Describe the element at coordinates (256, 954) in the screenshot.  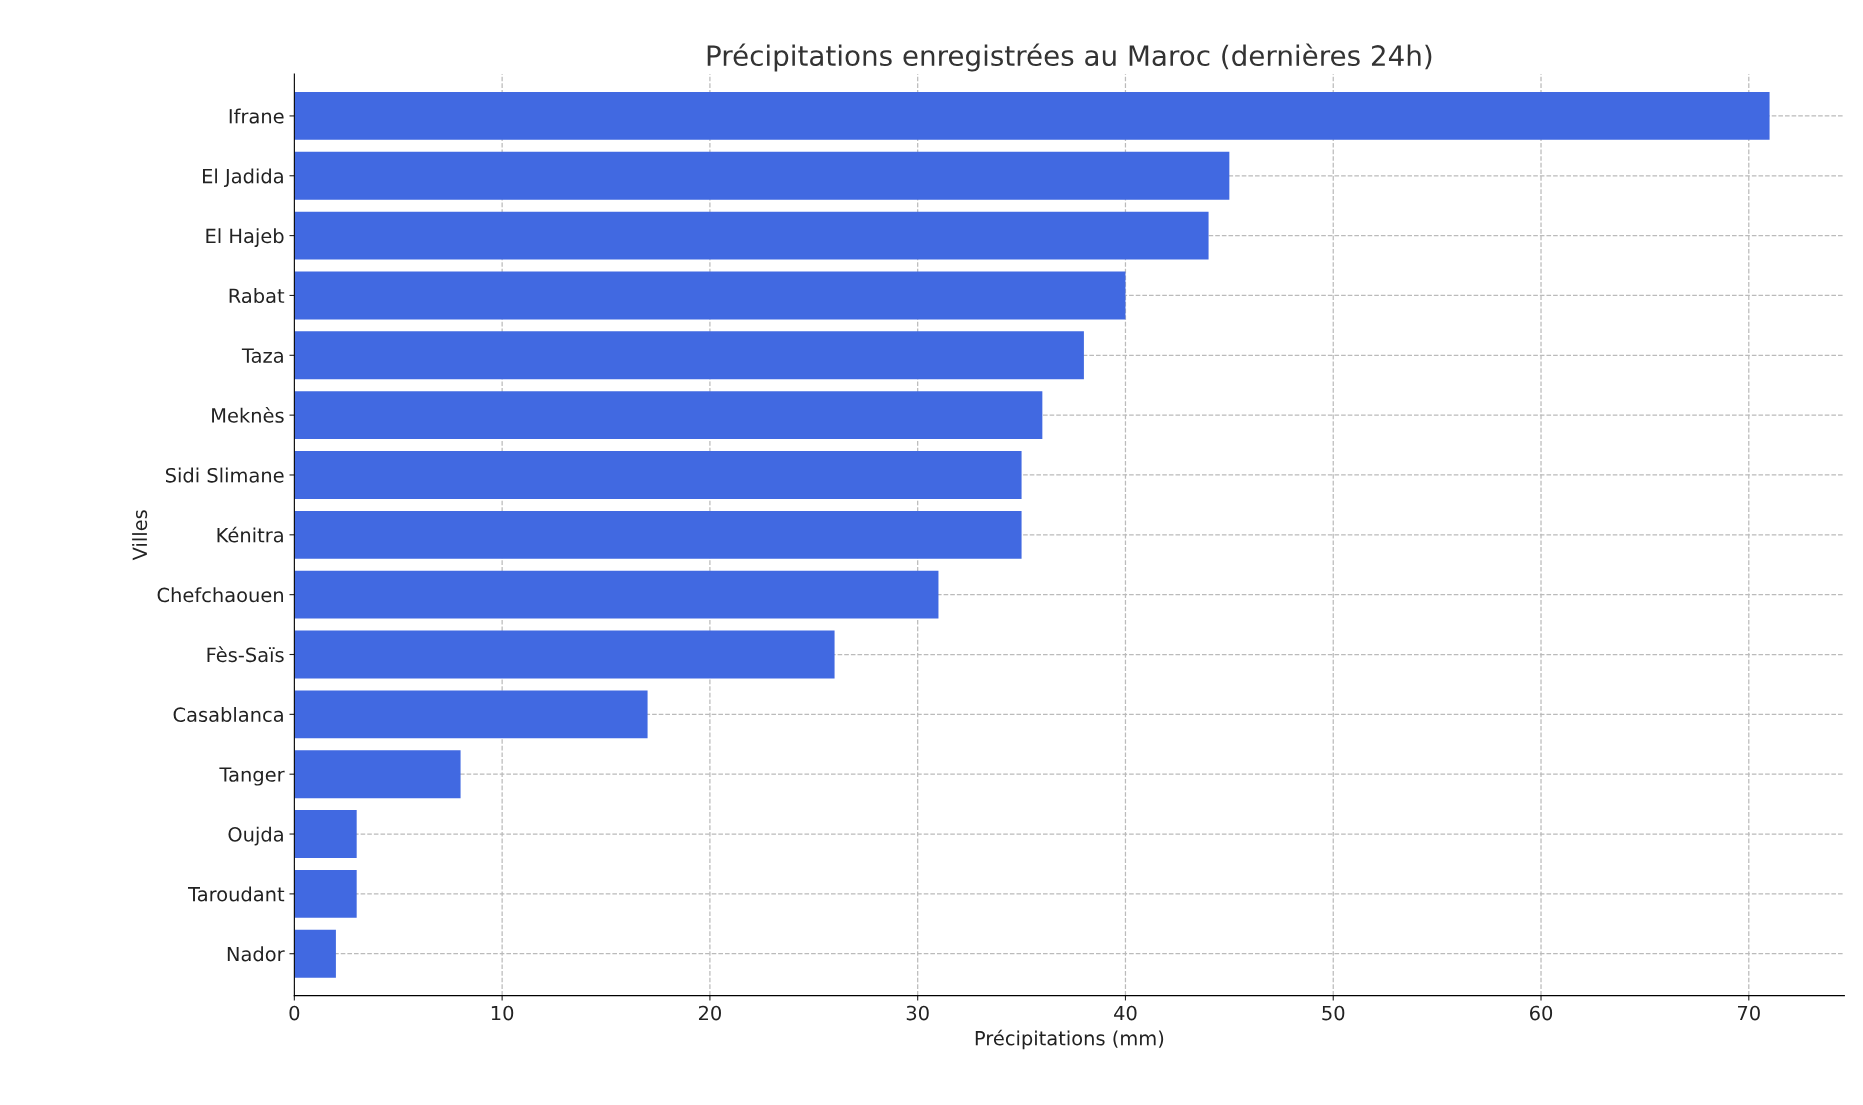
I see `y-tick-label: Nador` at that location.